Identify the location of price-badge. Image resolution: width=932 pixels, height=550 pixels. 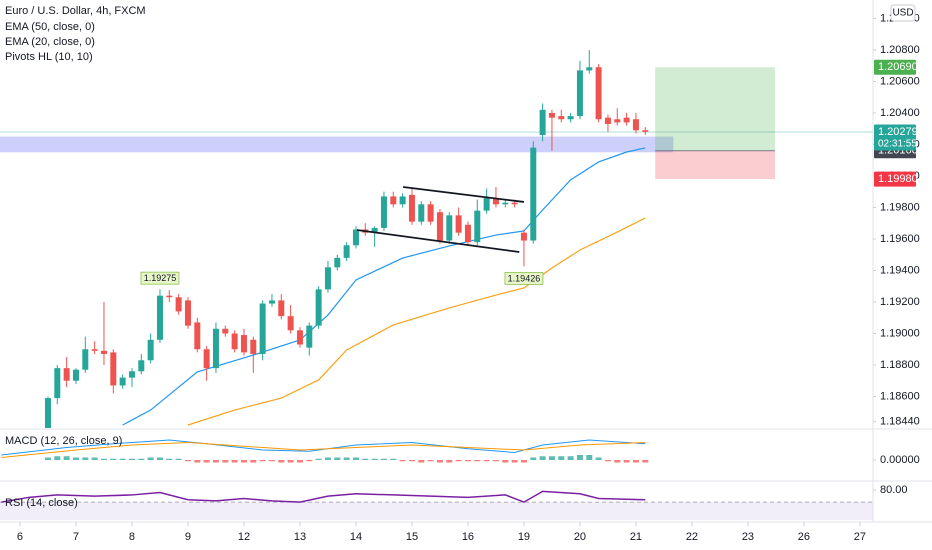
(895, 179).